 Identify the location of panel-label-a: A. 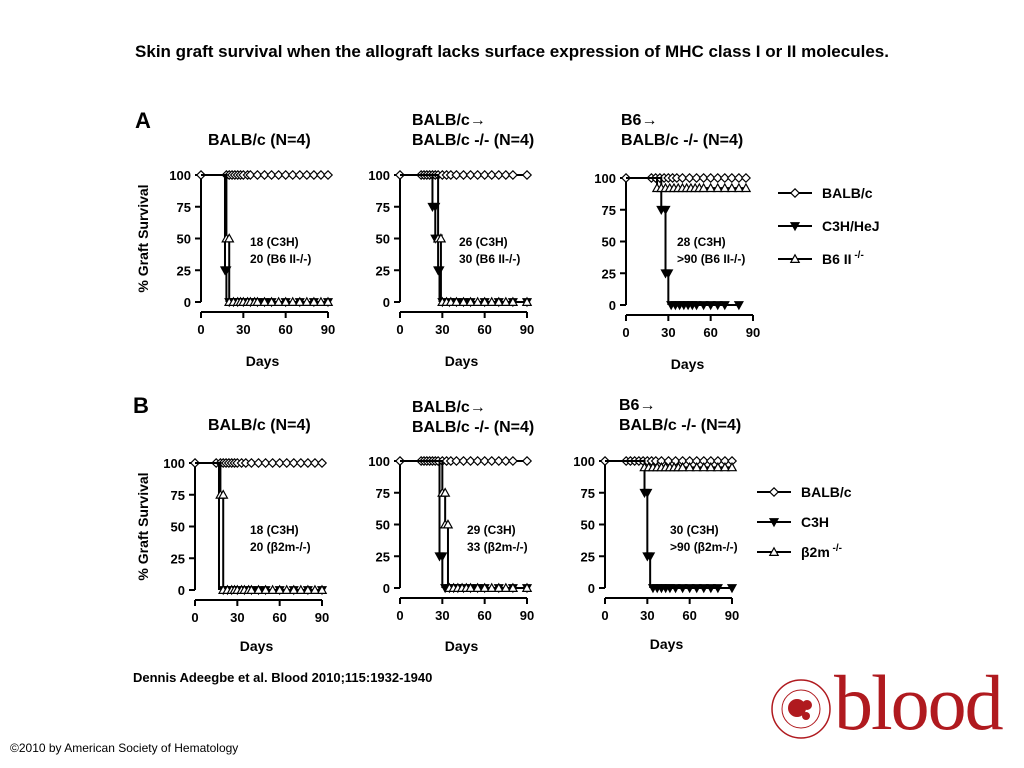
(143, 120).